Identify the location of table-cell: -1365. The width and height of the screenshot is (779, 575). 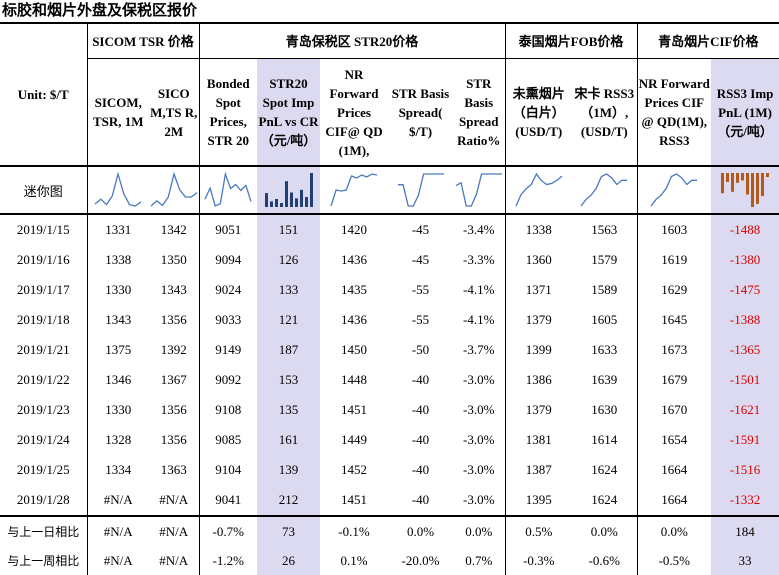
(745, 350).